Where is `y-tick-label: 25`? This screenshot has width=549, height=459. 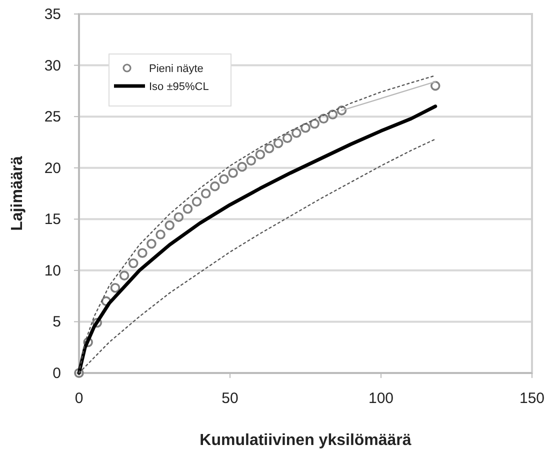 y-tick-label: 25 is located at coordinates (52, 117).